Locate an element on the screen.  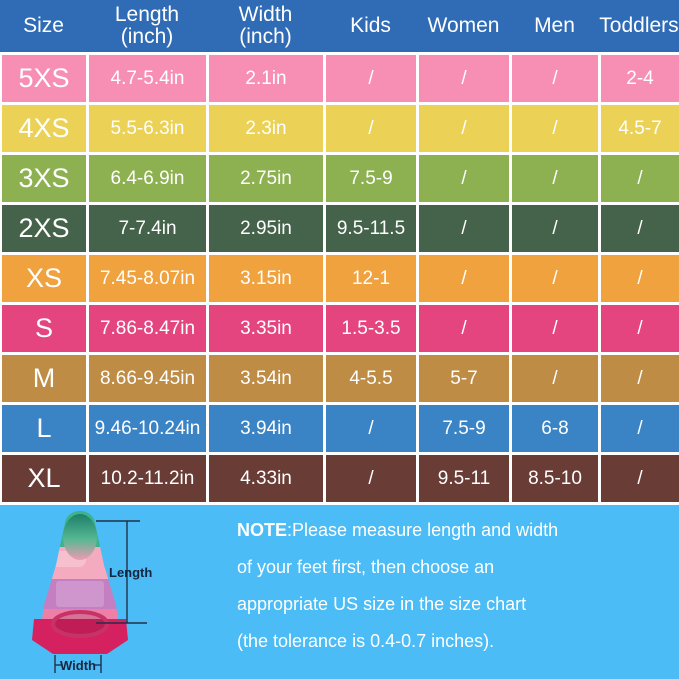
cell-3xs-kids: 7.5-9 is located at coordinates (371, 178).